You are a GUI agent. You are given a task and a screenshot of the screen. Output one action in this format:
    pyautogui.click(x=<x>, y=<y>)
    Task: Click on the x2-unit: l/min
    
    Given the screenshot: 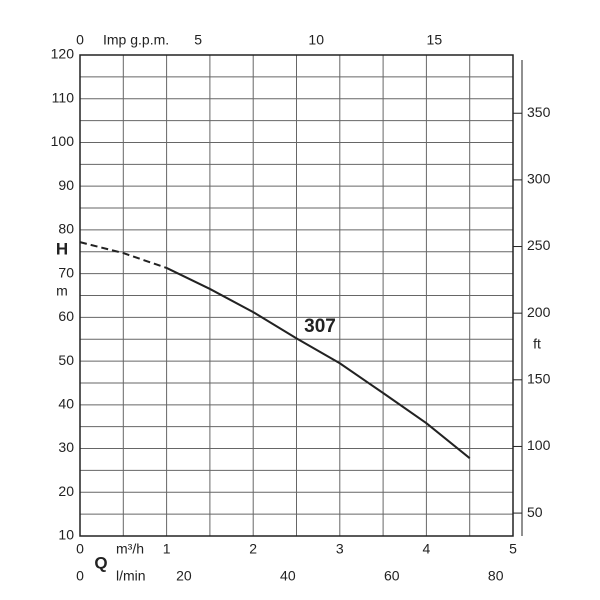 What is the action you would take?
    pyautogui.click(x=131, y=576)
    